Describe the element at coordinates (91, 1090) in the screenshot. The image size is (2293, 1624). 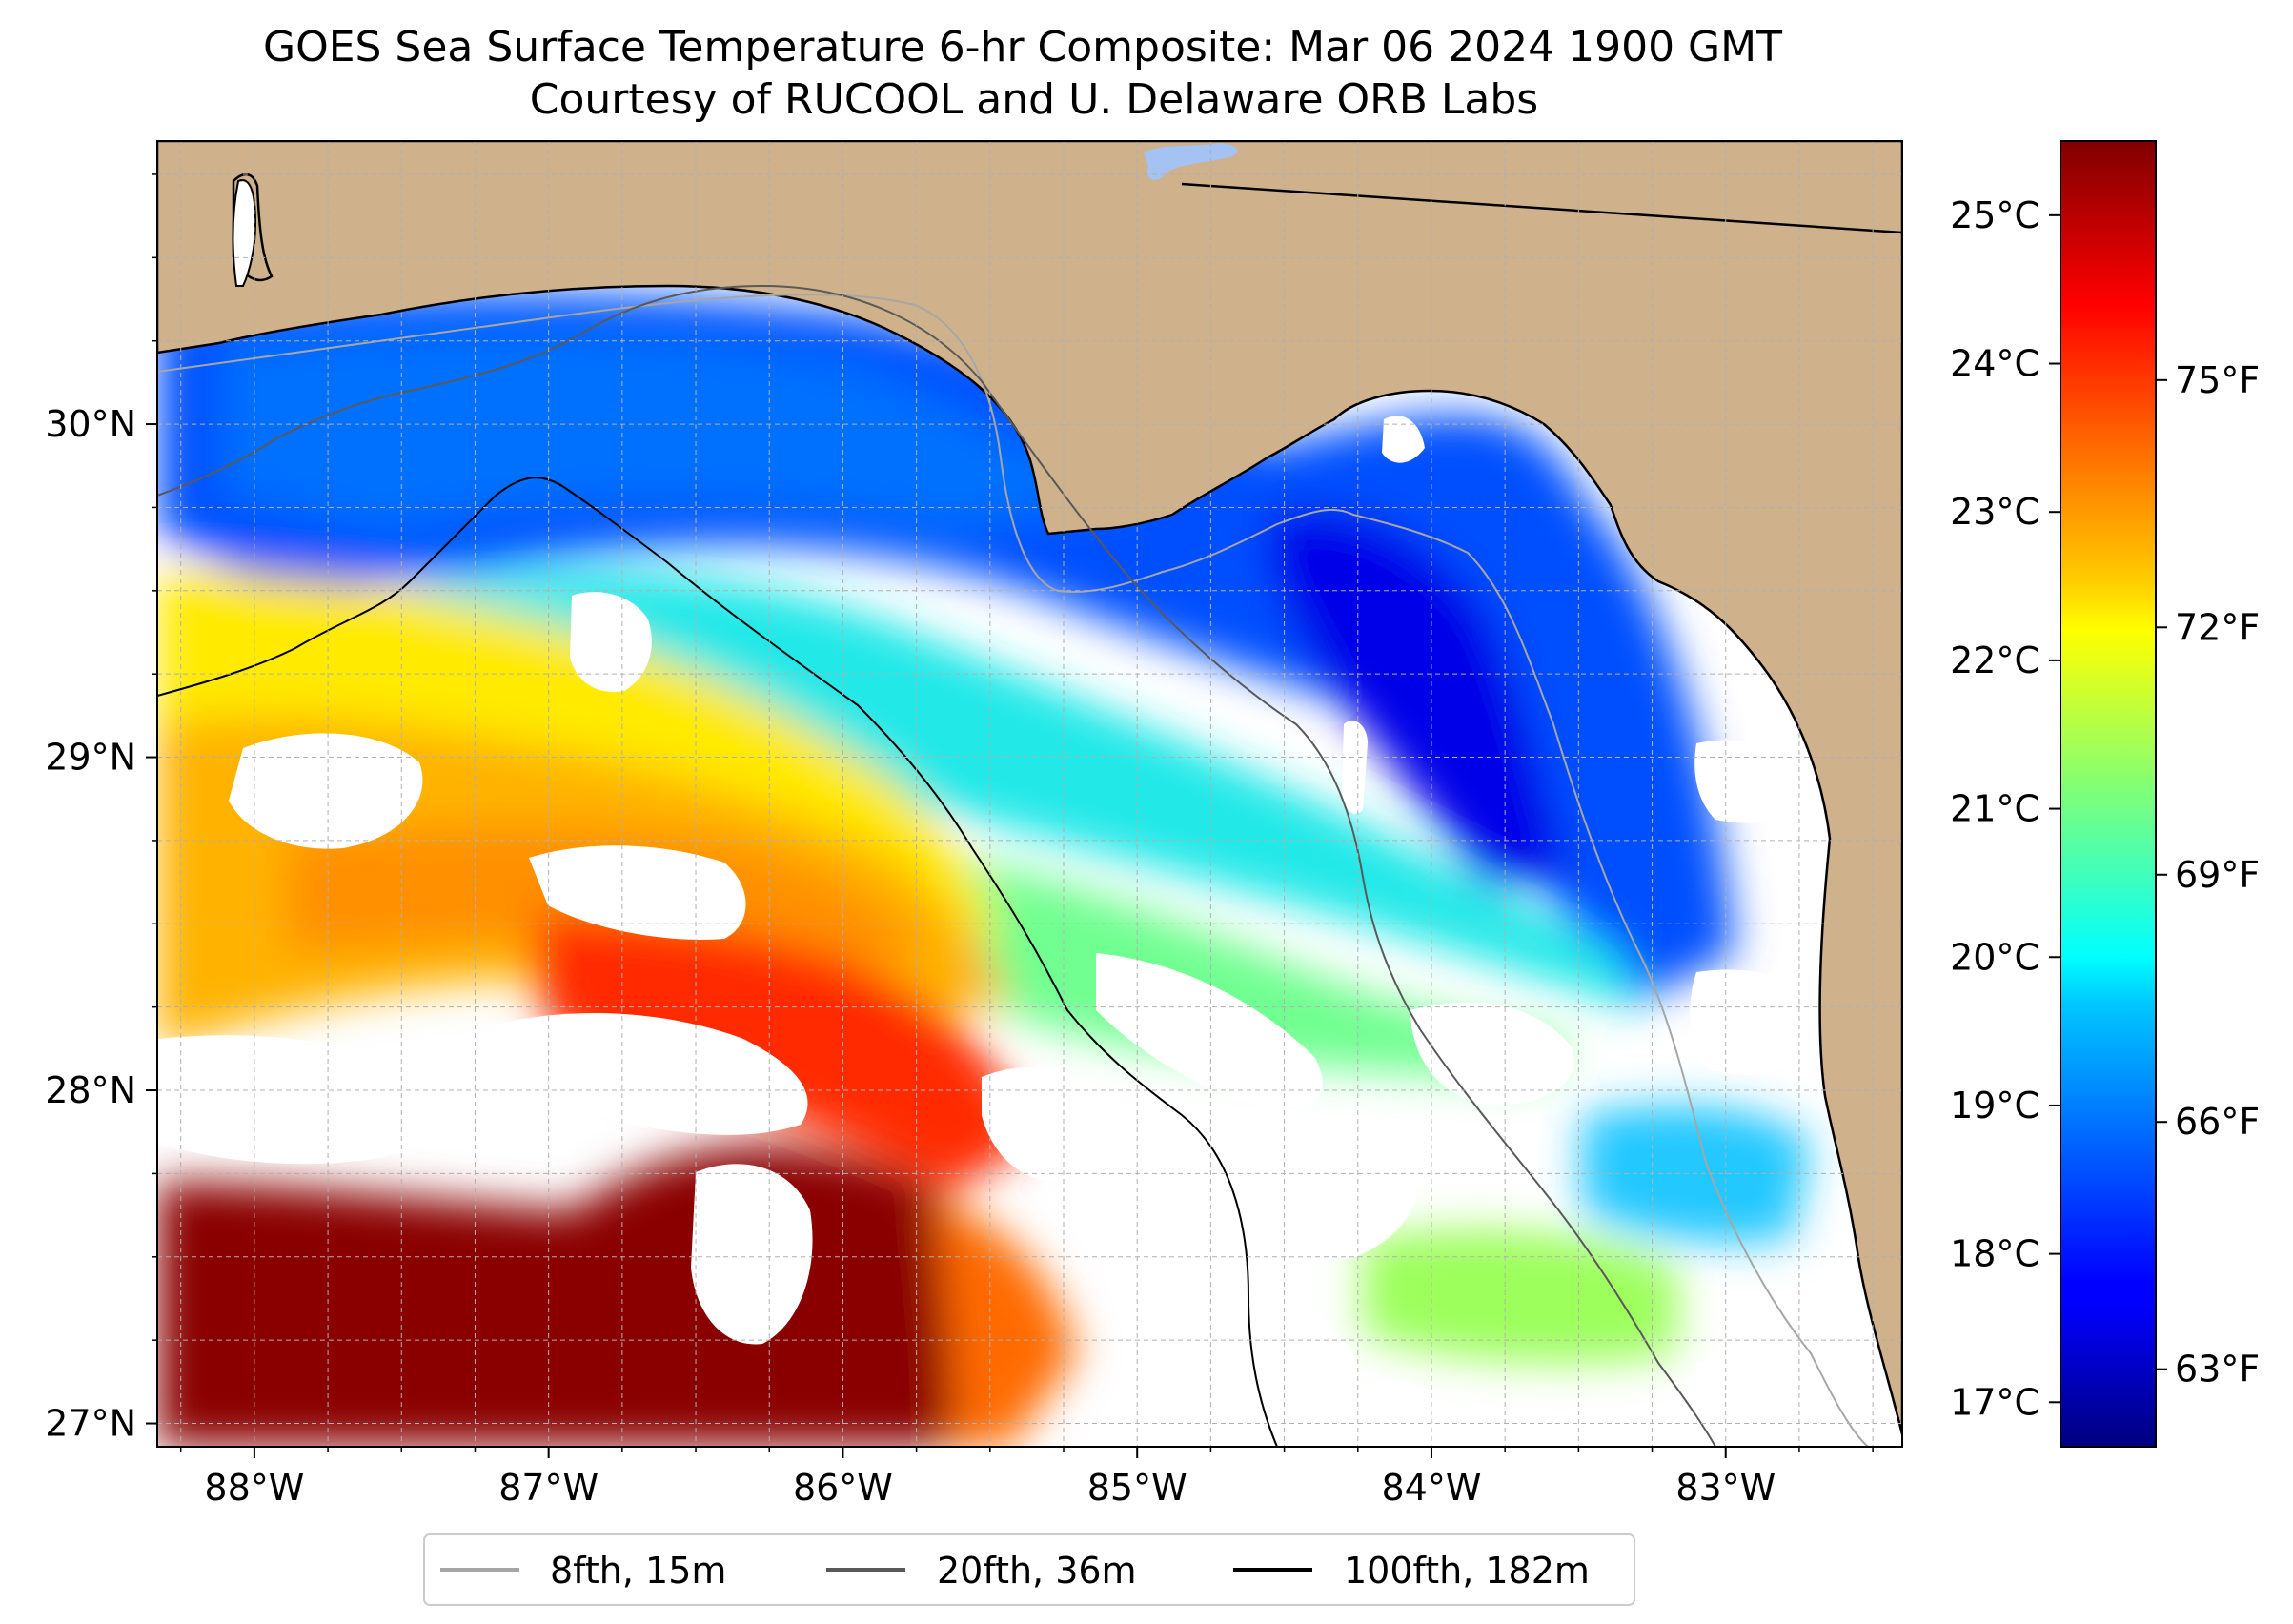
I see `lat-tick-label: 28°N` at that location.